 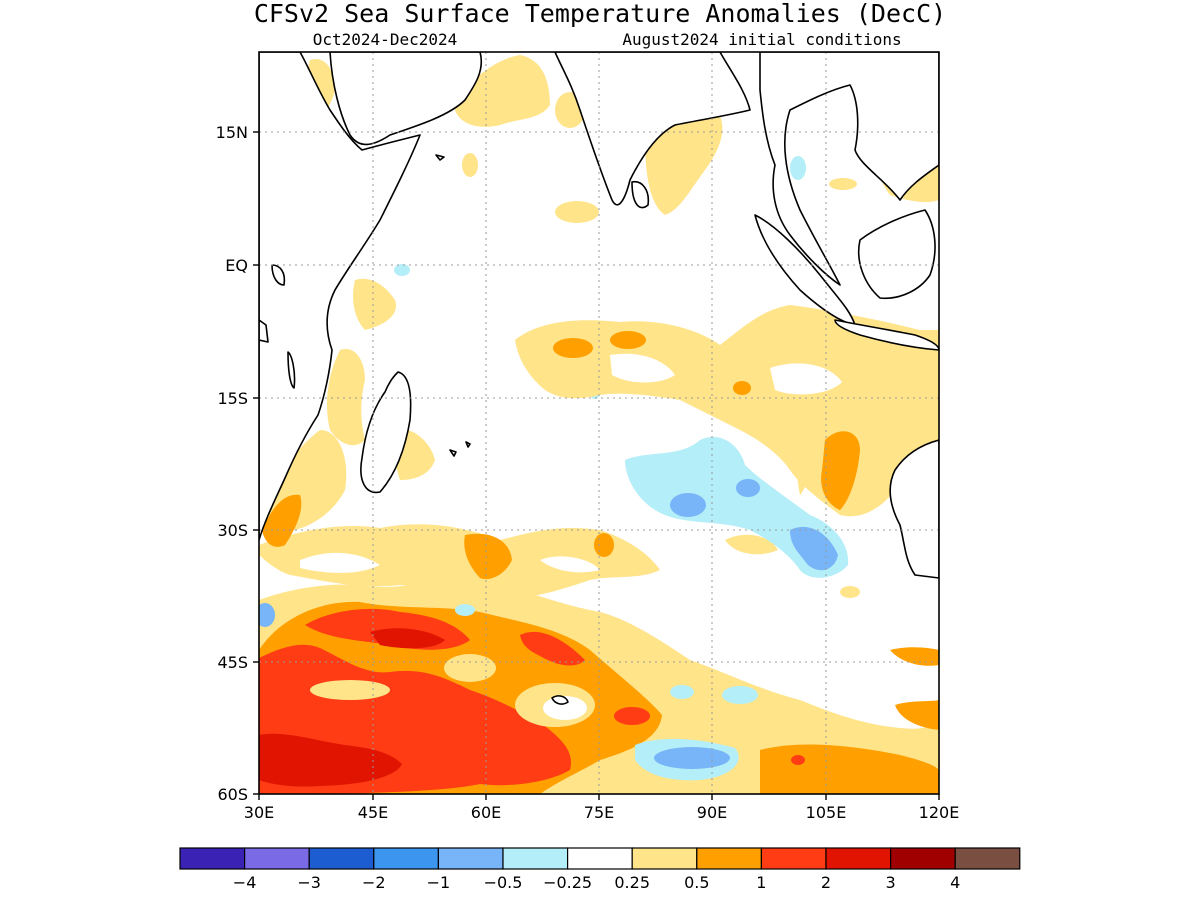 I want to click on anomaly-patch-neg025-a, so click(x=740, y=695).